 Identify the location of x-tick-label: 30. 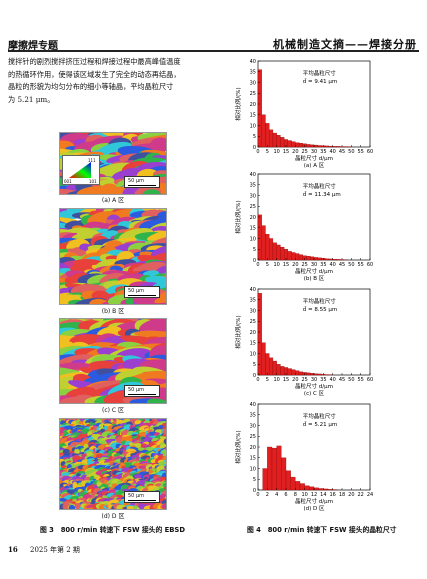
(314, 152).